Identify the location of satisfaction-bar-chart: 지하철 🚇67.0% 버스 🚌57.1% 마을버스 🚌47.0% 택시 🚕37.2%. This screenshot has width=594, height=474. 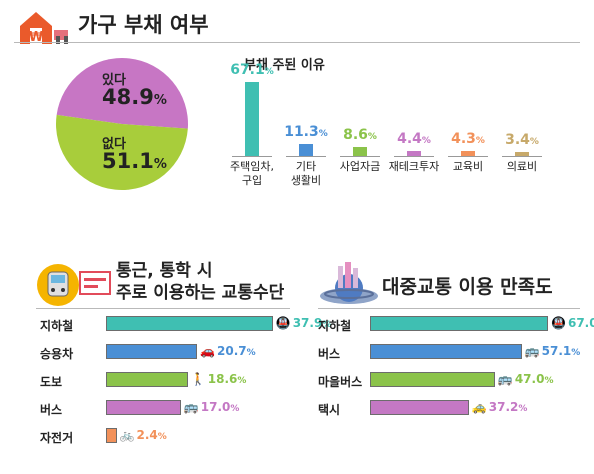
(456, 376).